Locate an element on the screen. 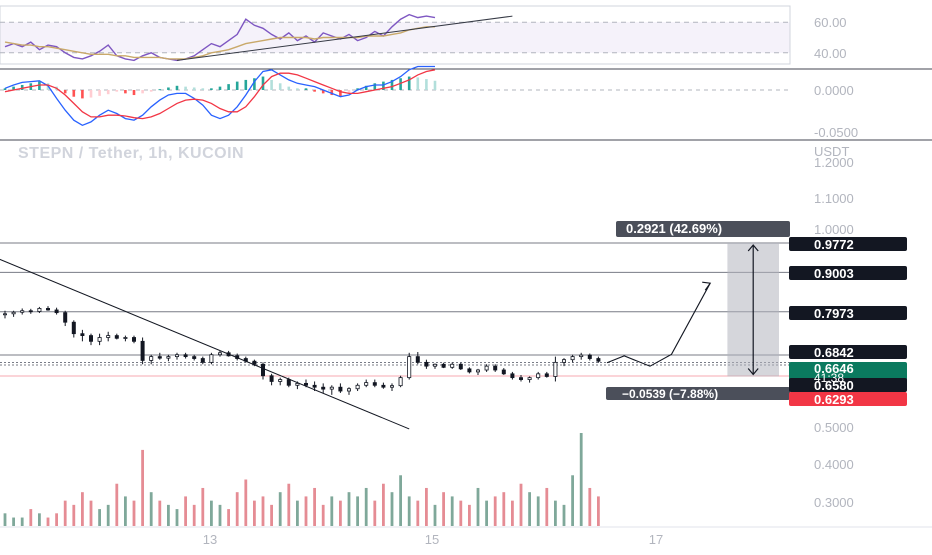 Image resolution: width=932 pixels, height=555 pixels. price-unit-label: USDT is located at coordinates (831, 151).